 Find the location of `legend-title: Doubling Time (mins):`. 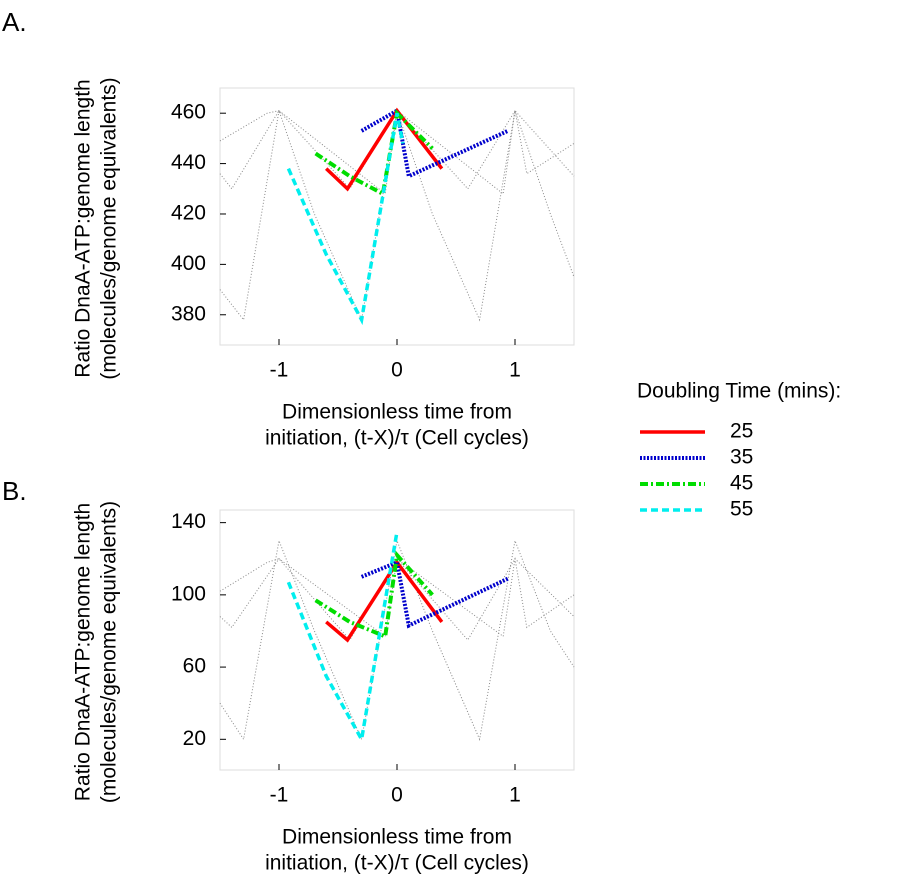

legend-title: Doubling Time (mins): is located at coordinates (739, 391).